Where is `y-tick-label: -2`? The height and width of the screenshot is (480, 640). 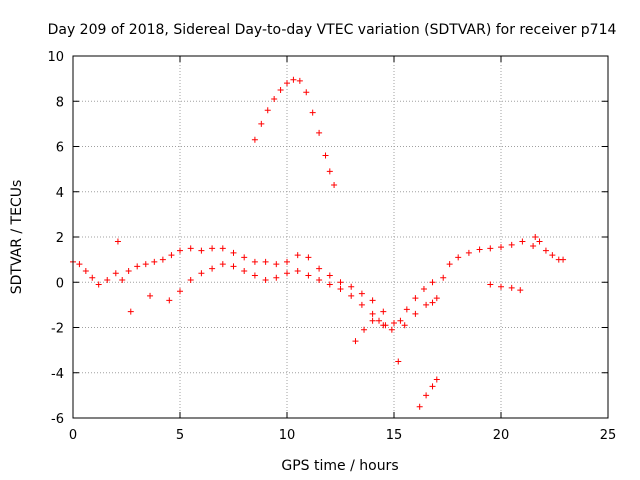
y-tick-label: -2 is located at coordinates (57, 329).